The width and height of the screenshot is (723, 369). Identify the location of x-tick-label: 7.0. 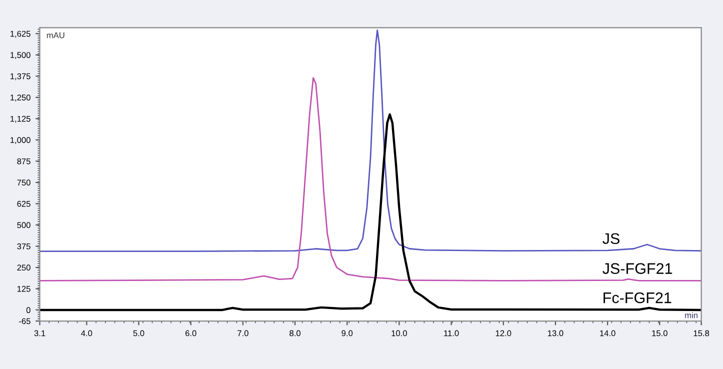
(243, 333).